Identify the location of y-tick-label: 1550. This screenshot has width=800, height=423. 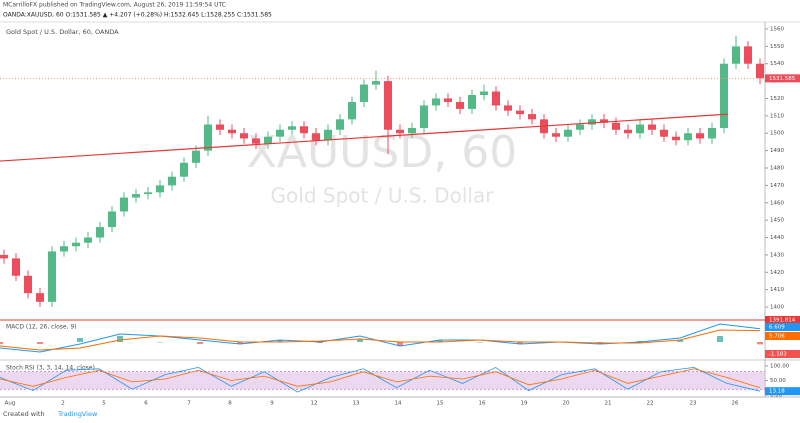
(777, 47).